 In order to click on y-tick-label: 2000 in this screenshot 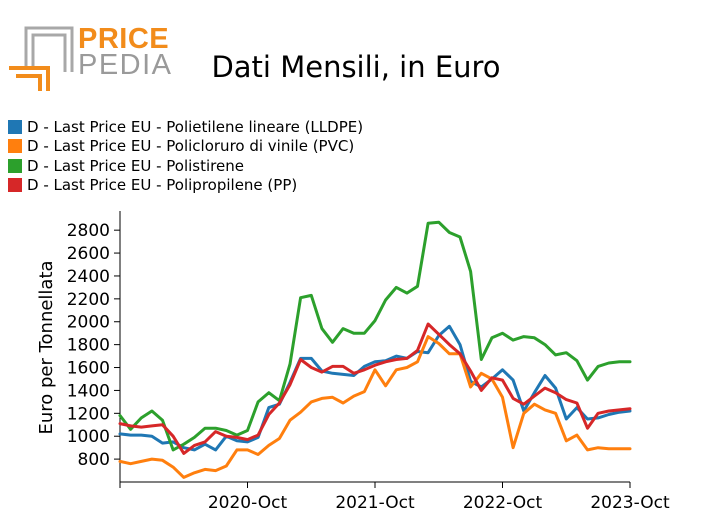, I will do `click(88, 323)`.